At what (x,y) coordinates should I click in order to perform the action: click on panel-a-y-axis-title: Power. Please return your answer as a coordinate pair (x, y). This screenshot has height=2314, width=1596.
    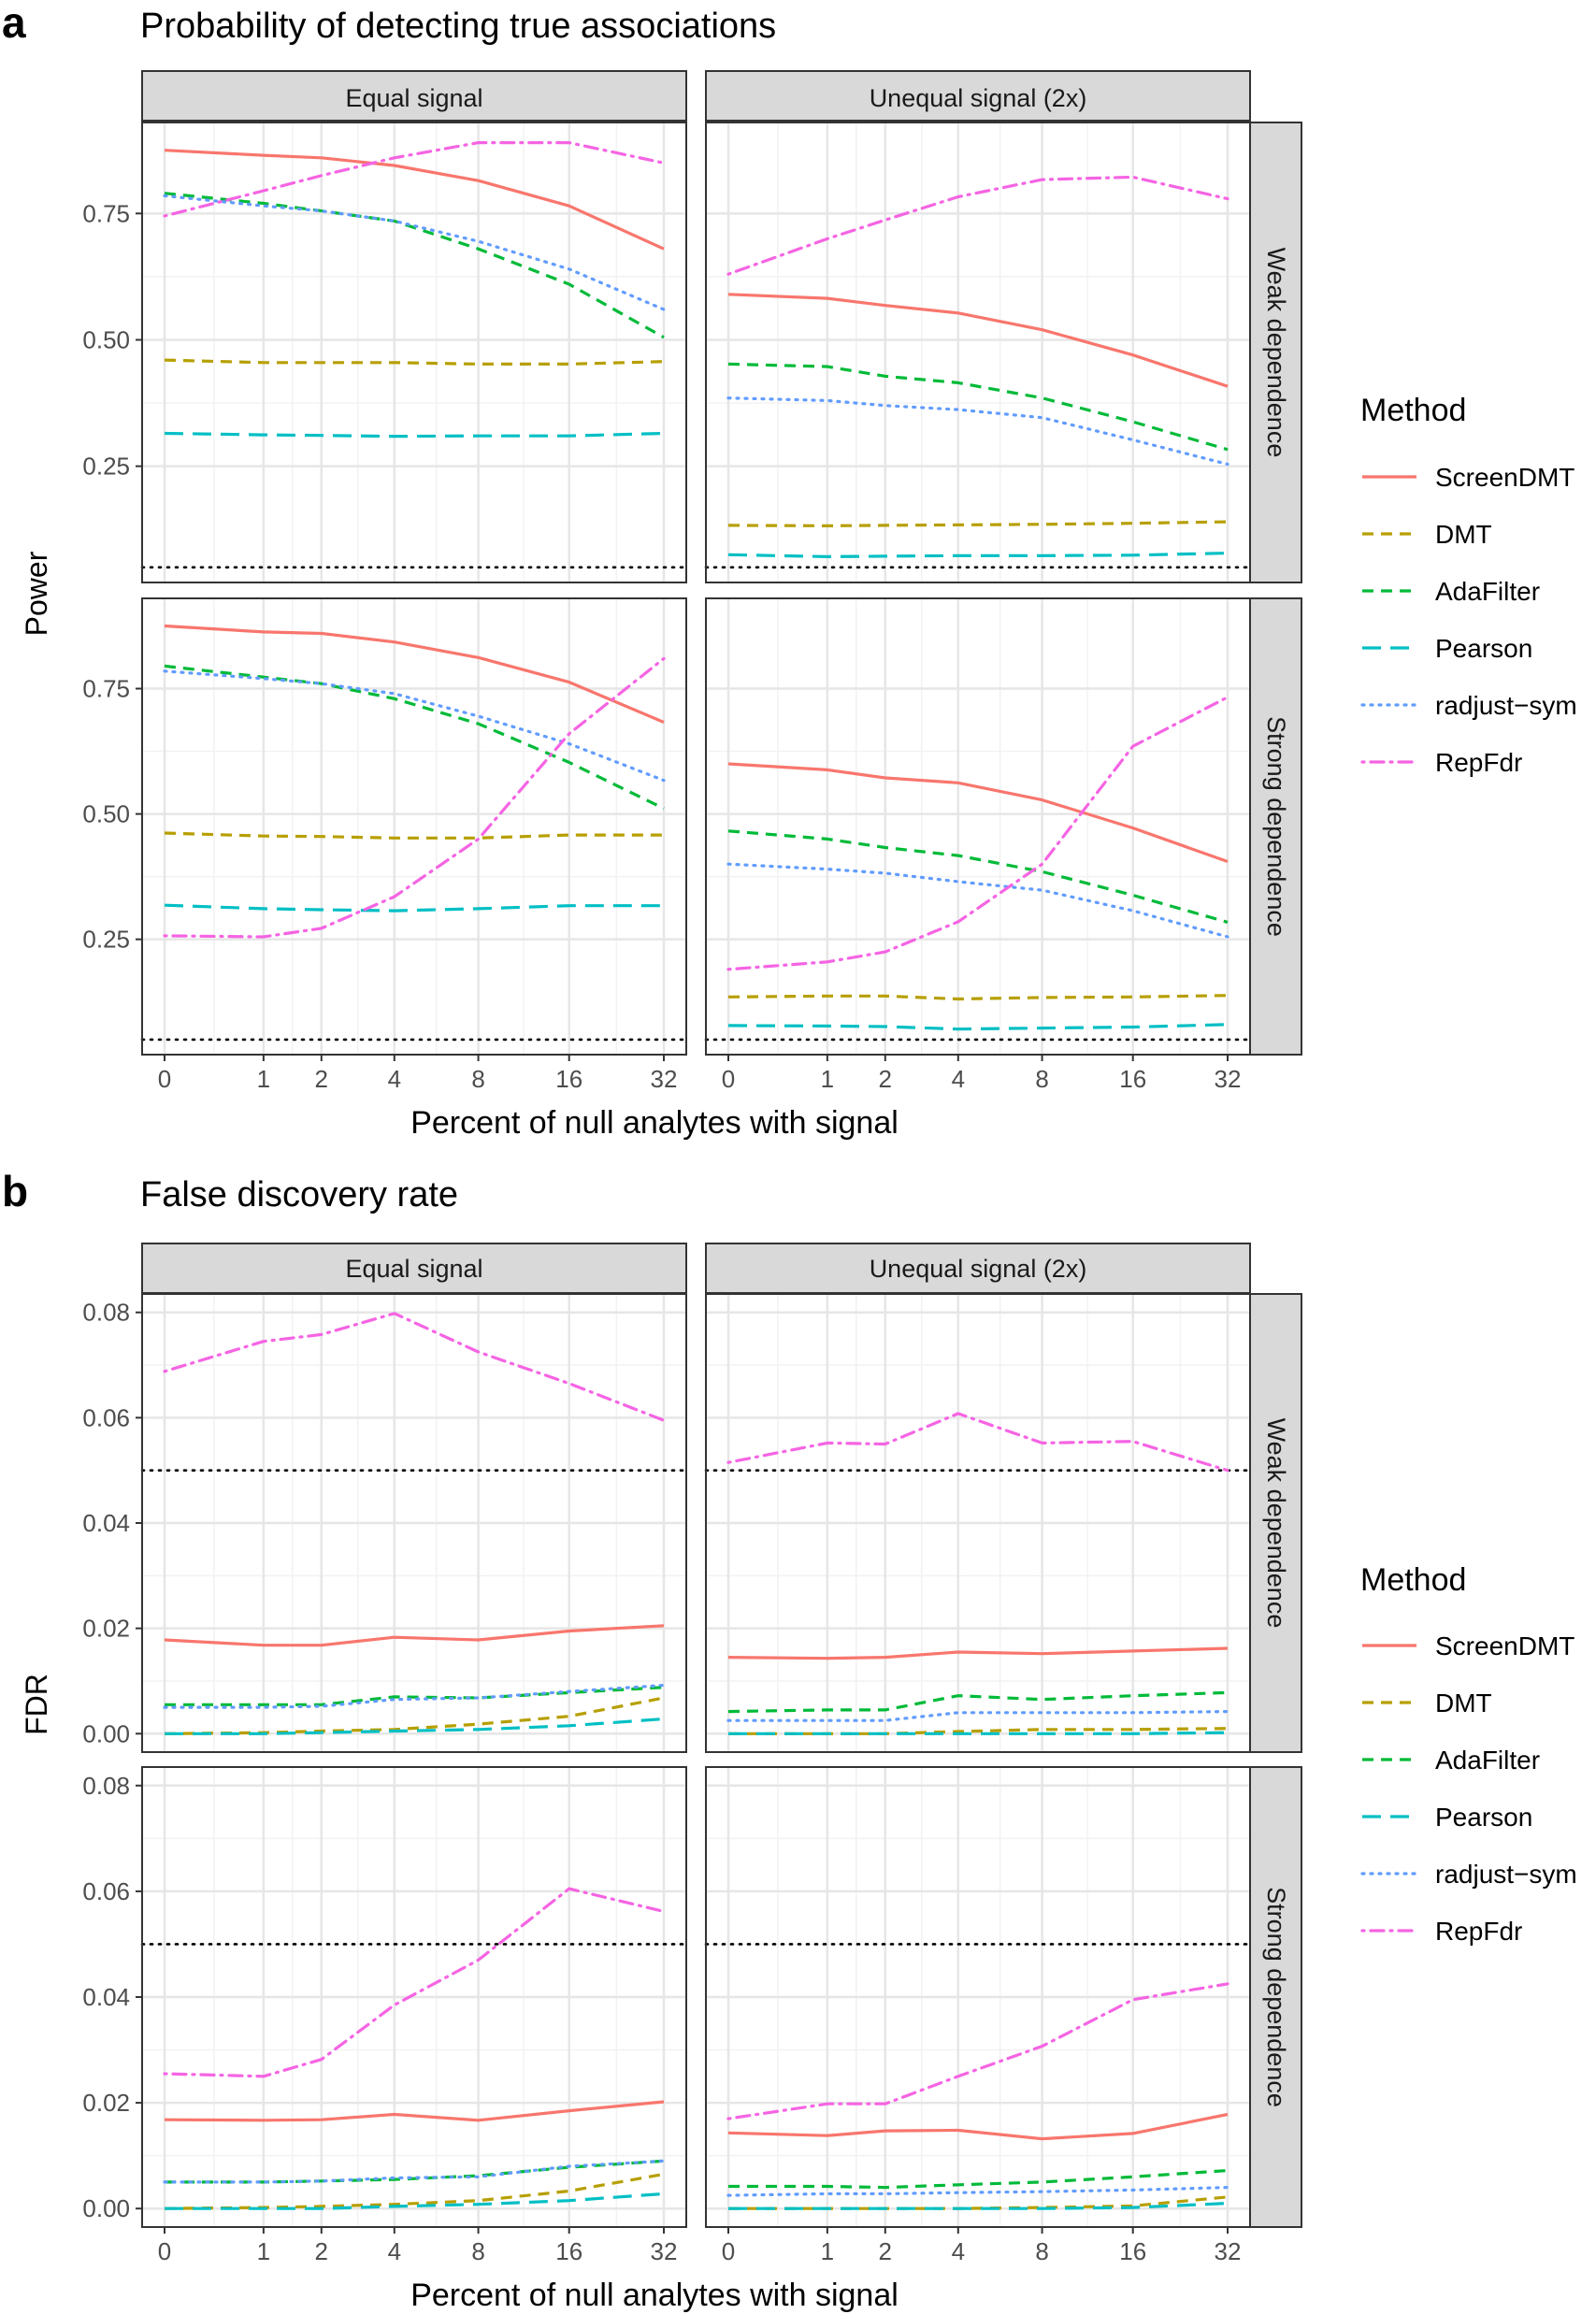
    Looking at the image, I should click on (36, 593).